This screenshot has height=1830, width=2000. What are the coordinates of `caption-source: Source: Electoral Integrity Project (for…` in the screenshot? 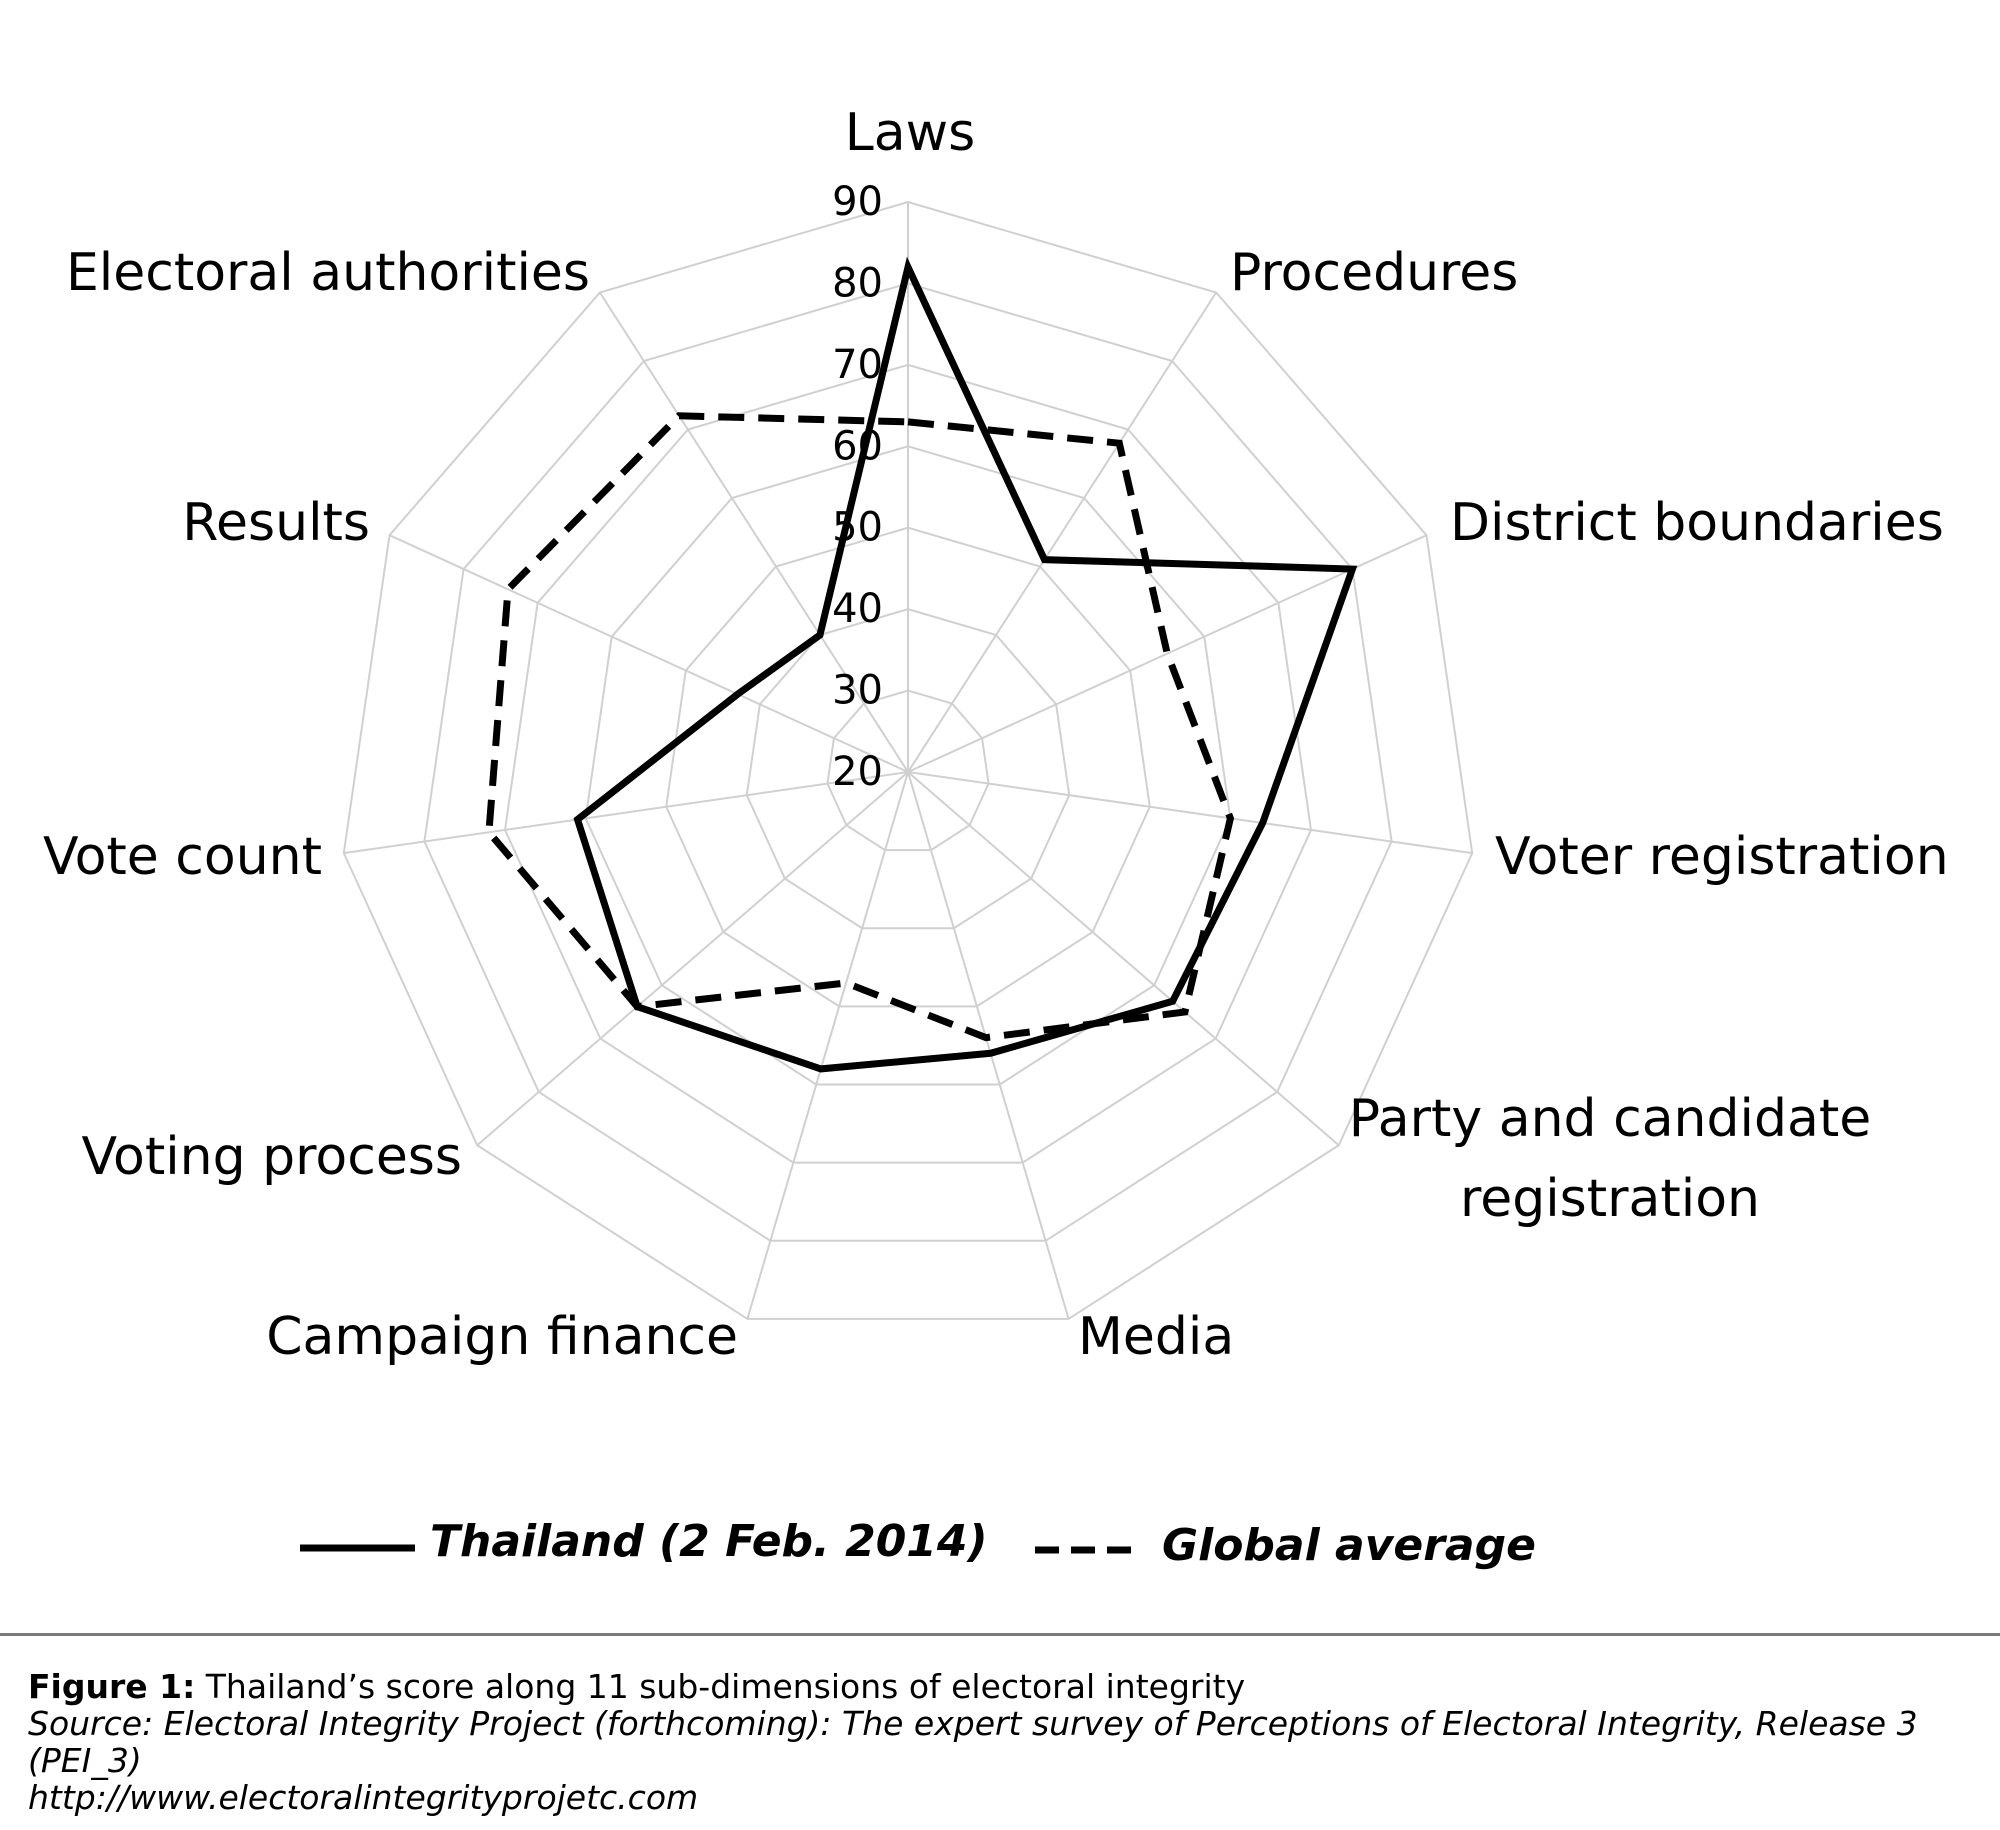 It's located at (973, 1742).